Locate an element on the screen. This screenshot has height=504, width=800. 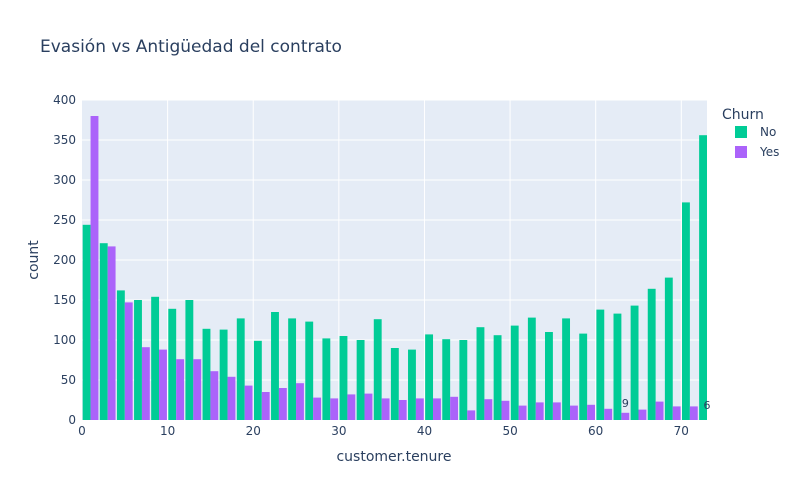
legend-item-no: No is located at coordinates (755, 132).